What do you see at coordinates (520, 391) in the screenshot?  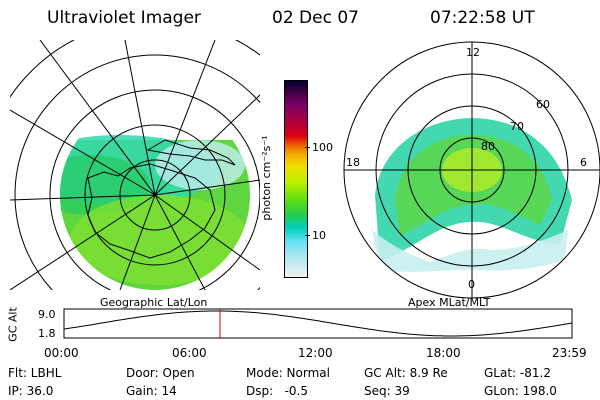 I see `status-glon: GLon: 198.0` at bounding box center [520, 391].